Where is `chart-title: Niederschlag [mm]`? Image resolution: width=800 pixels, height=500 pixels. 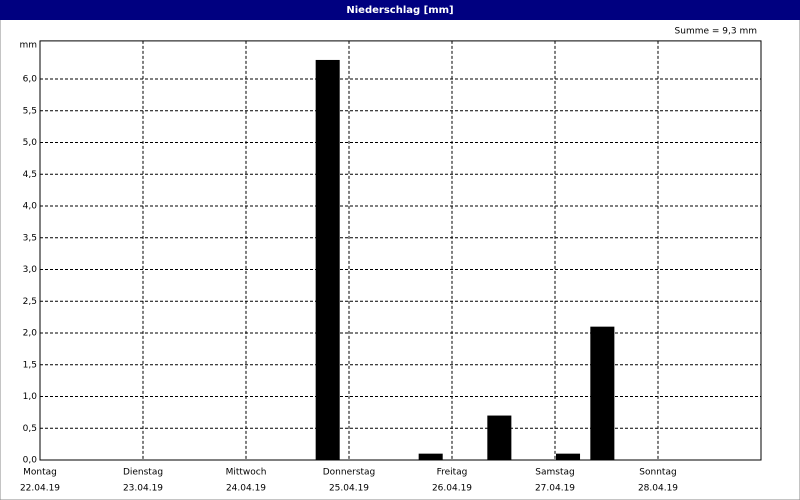
chart-title: Niederschlag [mm] is located at coordinates (399, 10).